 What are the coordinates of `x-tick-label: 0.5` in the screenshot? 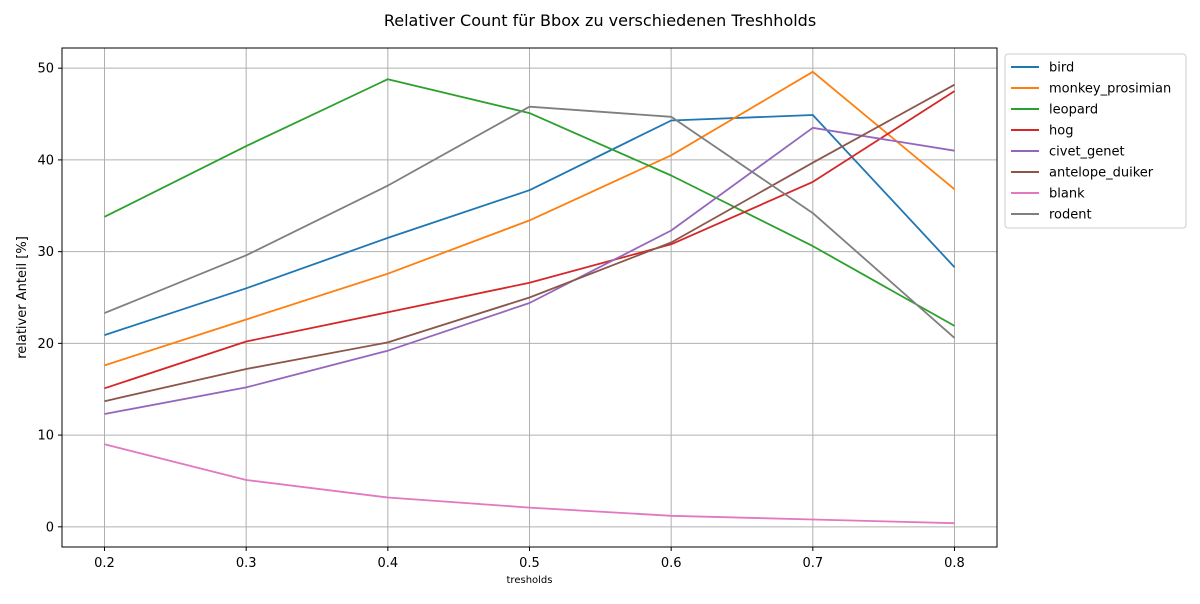 It's located at (529, 563).